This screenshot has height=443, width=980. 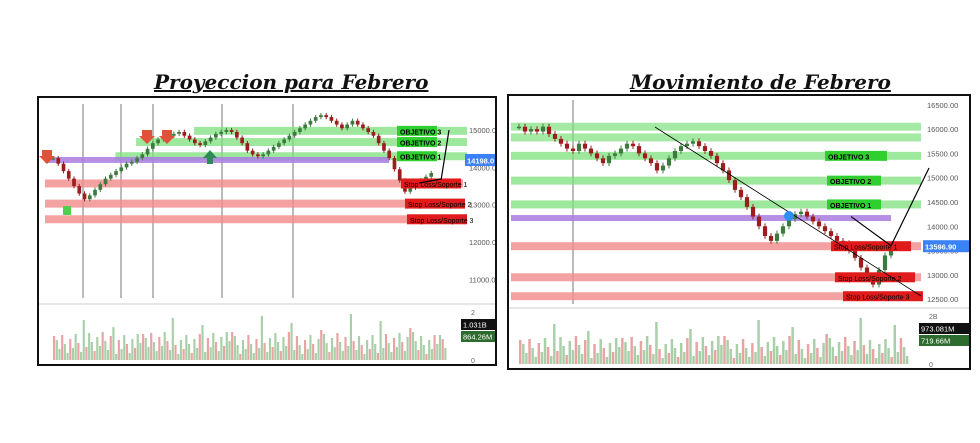 What do you see at coordinates (931, 365) in the screenshot?
I see `volume-tick-label: 0` at bounding box center [931, 365].